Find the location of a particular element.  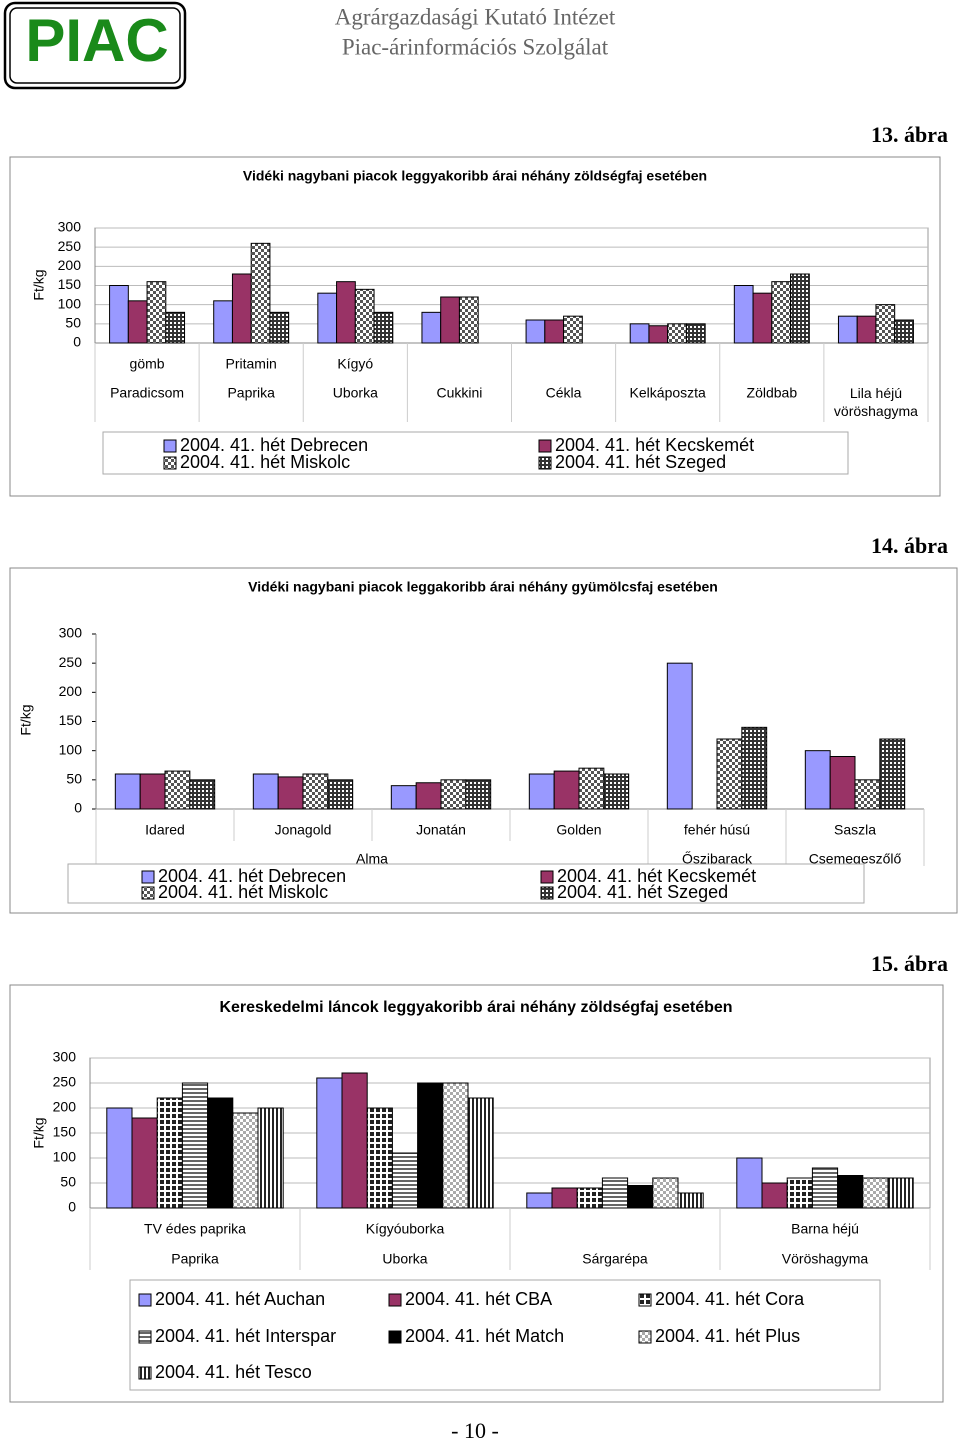

x-tick-label: Golden is located at coordinates (578, 830).